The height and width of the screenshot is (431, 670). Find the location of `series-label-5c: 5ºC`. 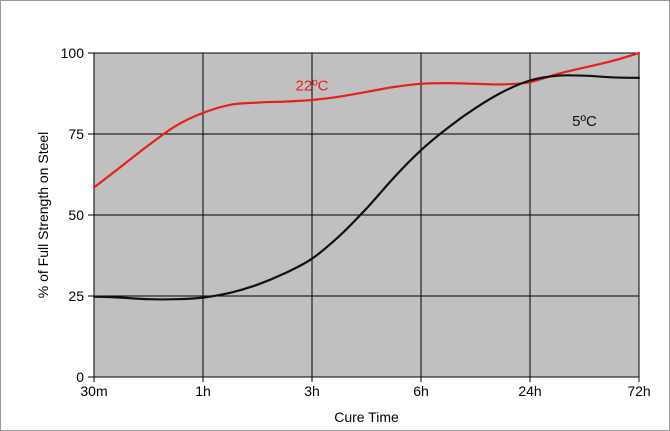

series-label-5c: 5ºC is located at coordinates (584, 121).